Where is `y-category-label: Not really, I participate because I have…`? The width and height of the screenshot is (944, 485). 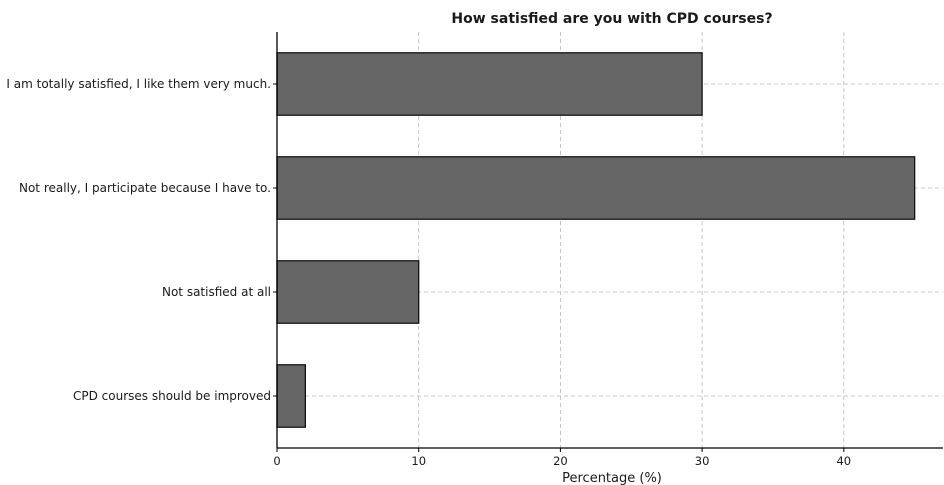
y-category-label: Not really, I participate because I have… is located at coordinates (145, 188).